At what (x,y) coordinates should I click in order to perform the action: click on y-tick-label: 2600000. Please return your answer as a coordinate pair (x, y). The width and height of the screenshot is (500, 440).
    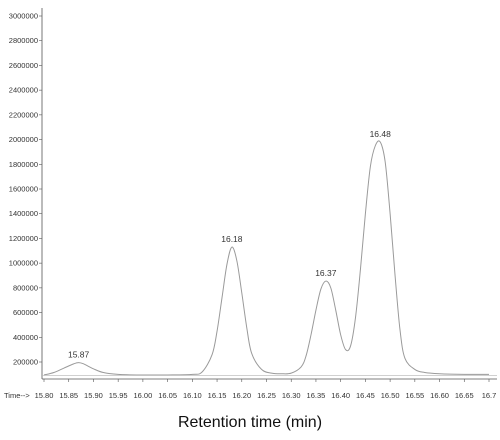
    Looking at the image, I should click on (23, 65).